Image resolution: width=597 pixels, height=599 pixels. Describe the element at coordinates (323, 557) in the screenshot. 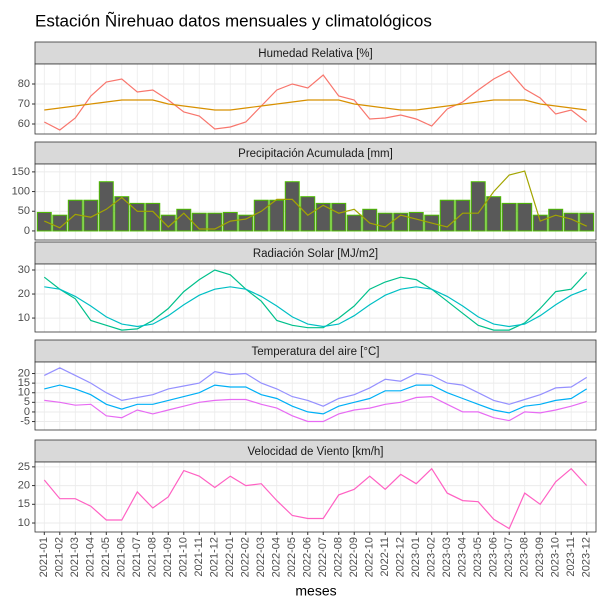

I see `x-tick-label: 2022-07` at that location.